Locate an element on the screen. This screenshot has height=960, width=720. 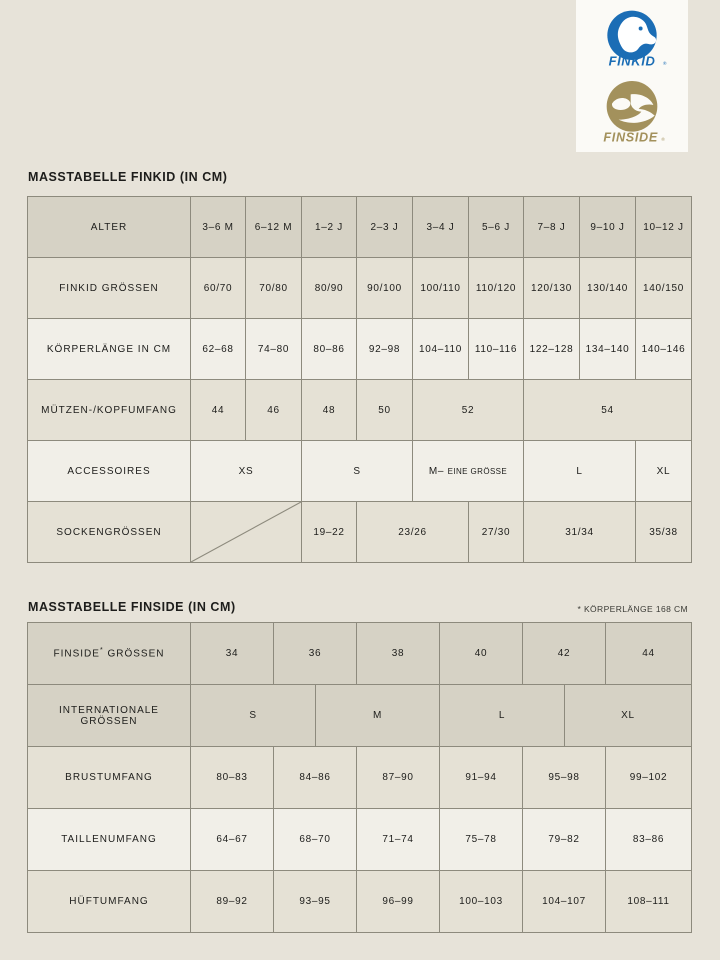
table-row: INTERNATIONALE GRÖSSEN S M L XL is located at coordinates (359, 715).